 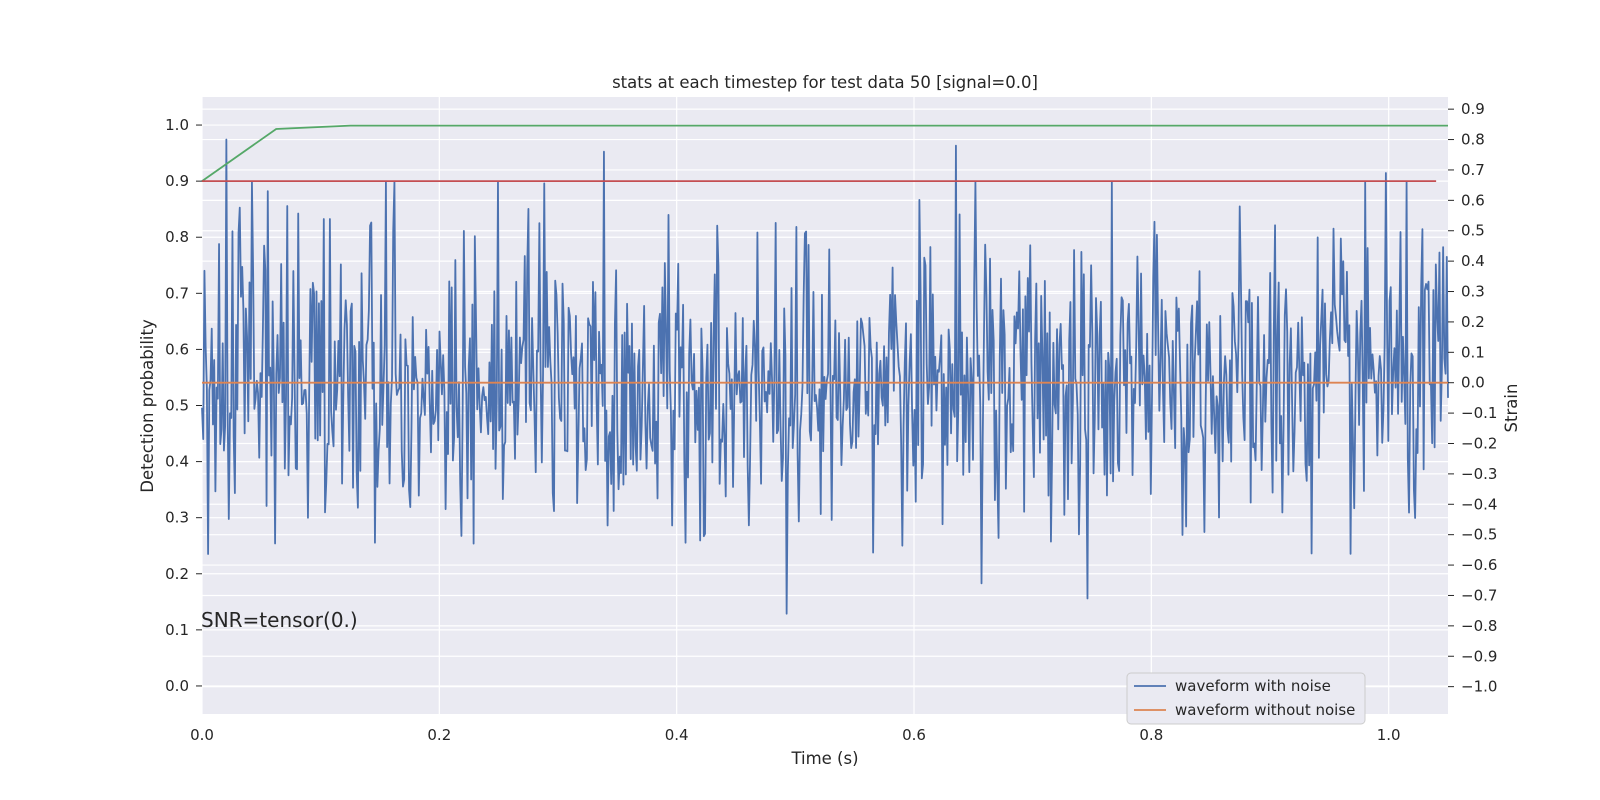 What do you see at coordinates (1479, 474) in the screenshot?
I see `y-tick-label-right: −0.3` at bounding box center [1479, 474].